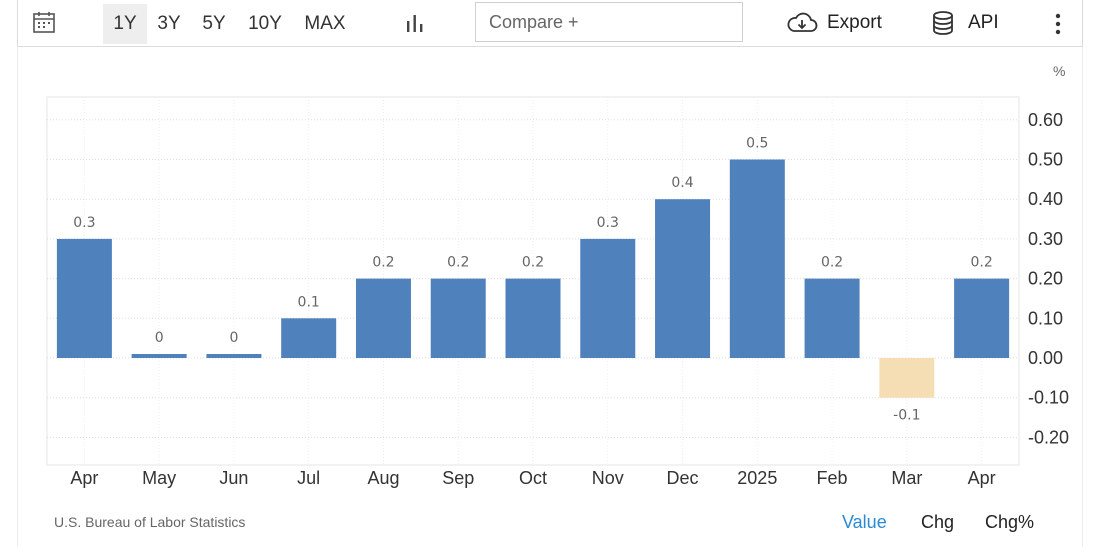  What do you see at coordinates (1045, 239) in the screenshot?
I see `y-tick-label: 0.30` at bounding box center [1045, 239].